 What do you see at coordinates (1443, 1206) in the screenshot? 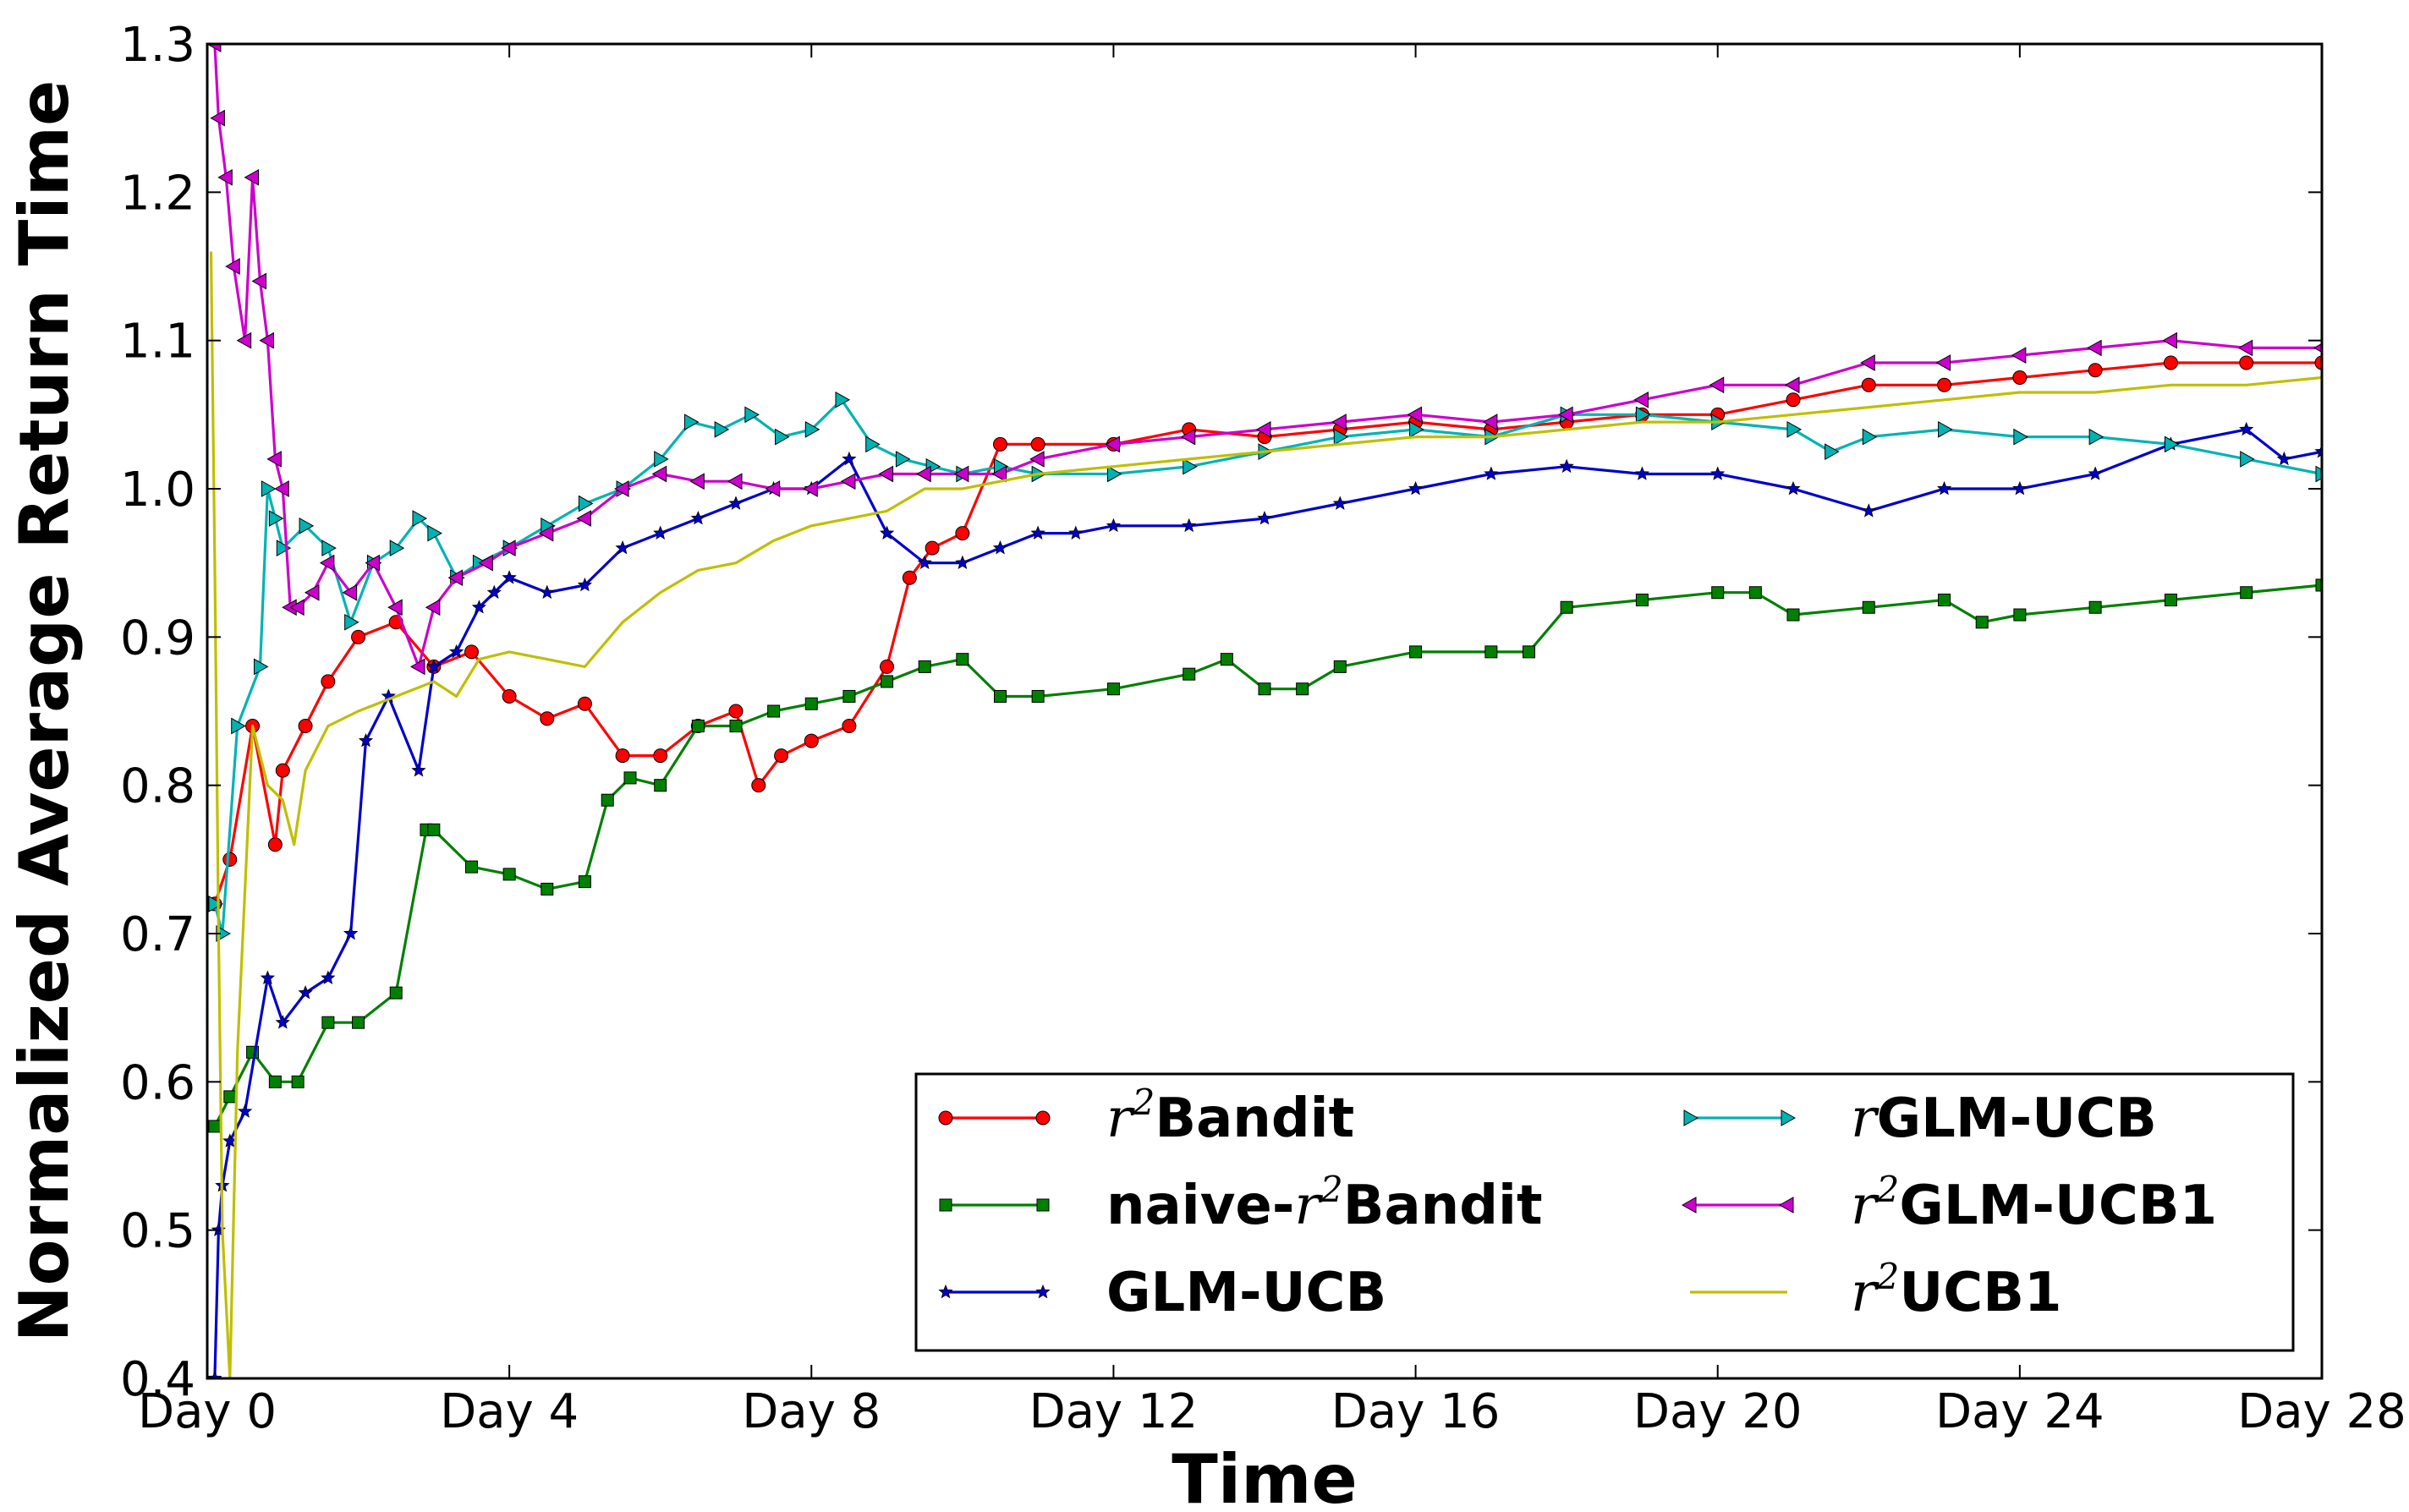
I see `legend-label-text: Bandit` at bounding box center [1443, 1206].